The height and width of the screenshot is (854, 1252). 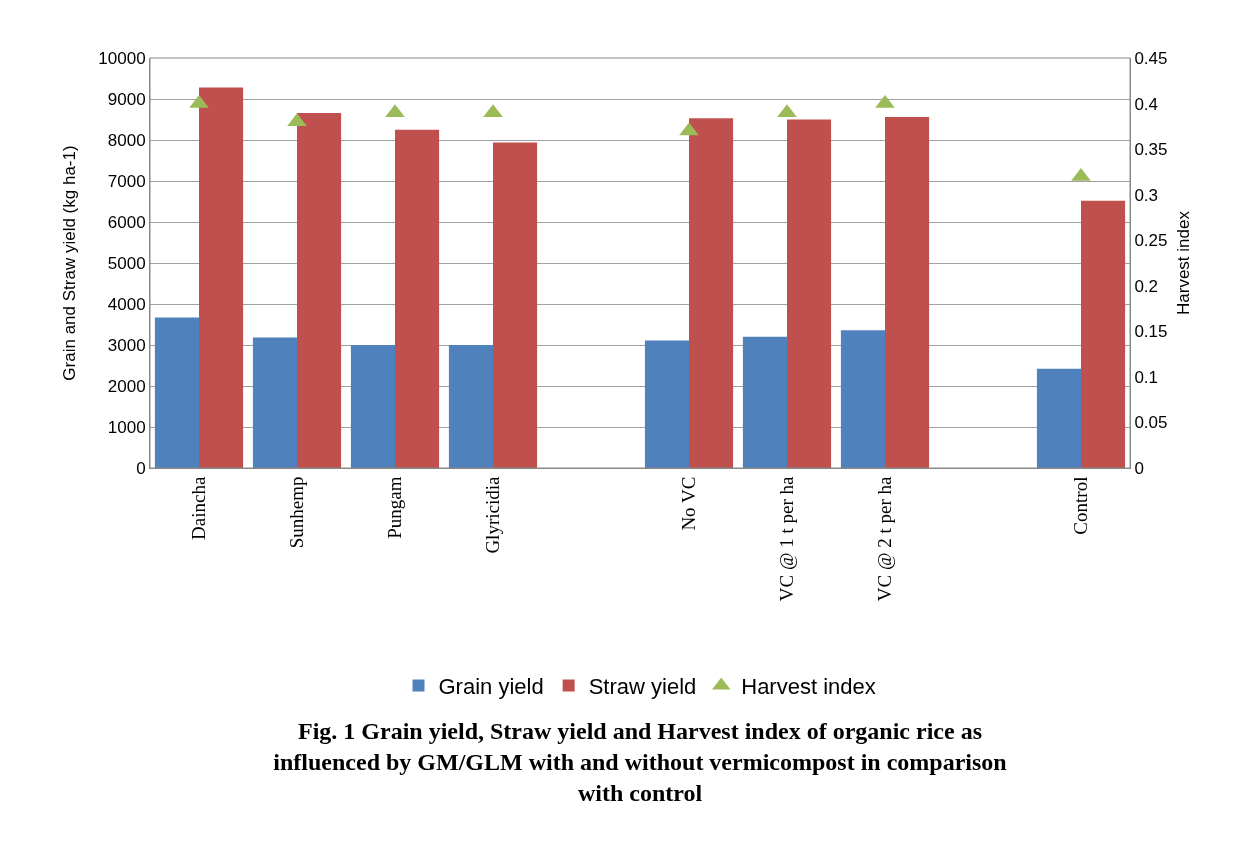 I want to click on y-tick-label: 10000, so click(x=122, y=58).